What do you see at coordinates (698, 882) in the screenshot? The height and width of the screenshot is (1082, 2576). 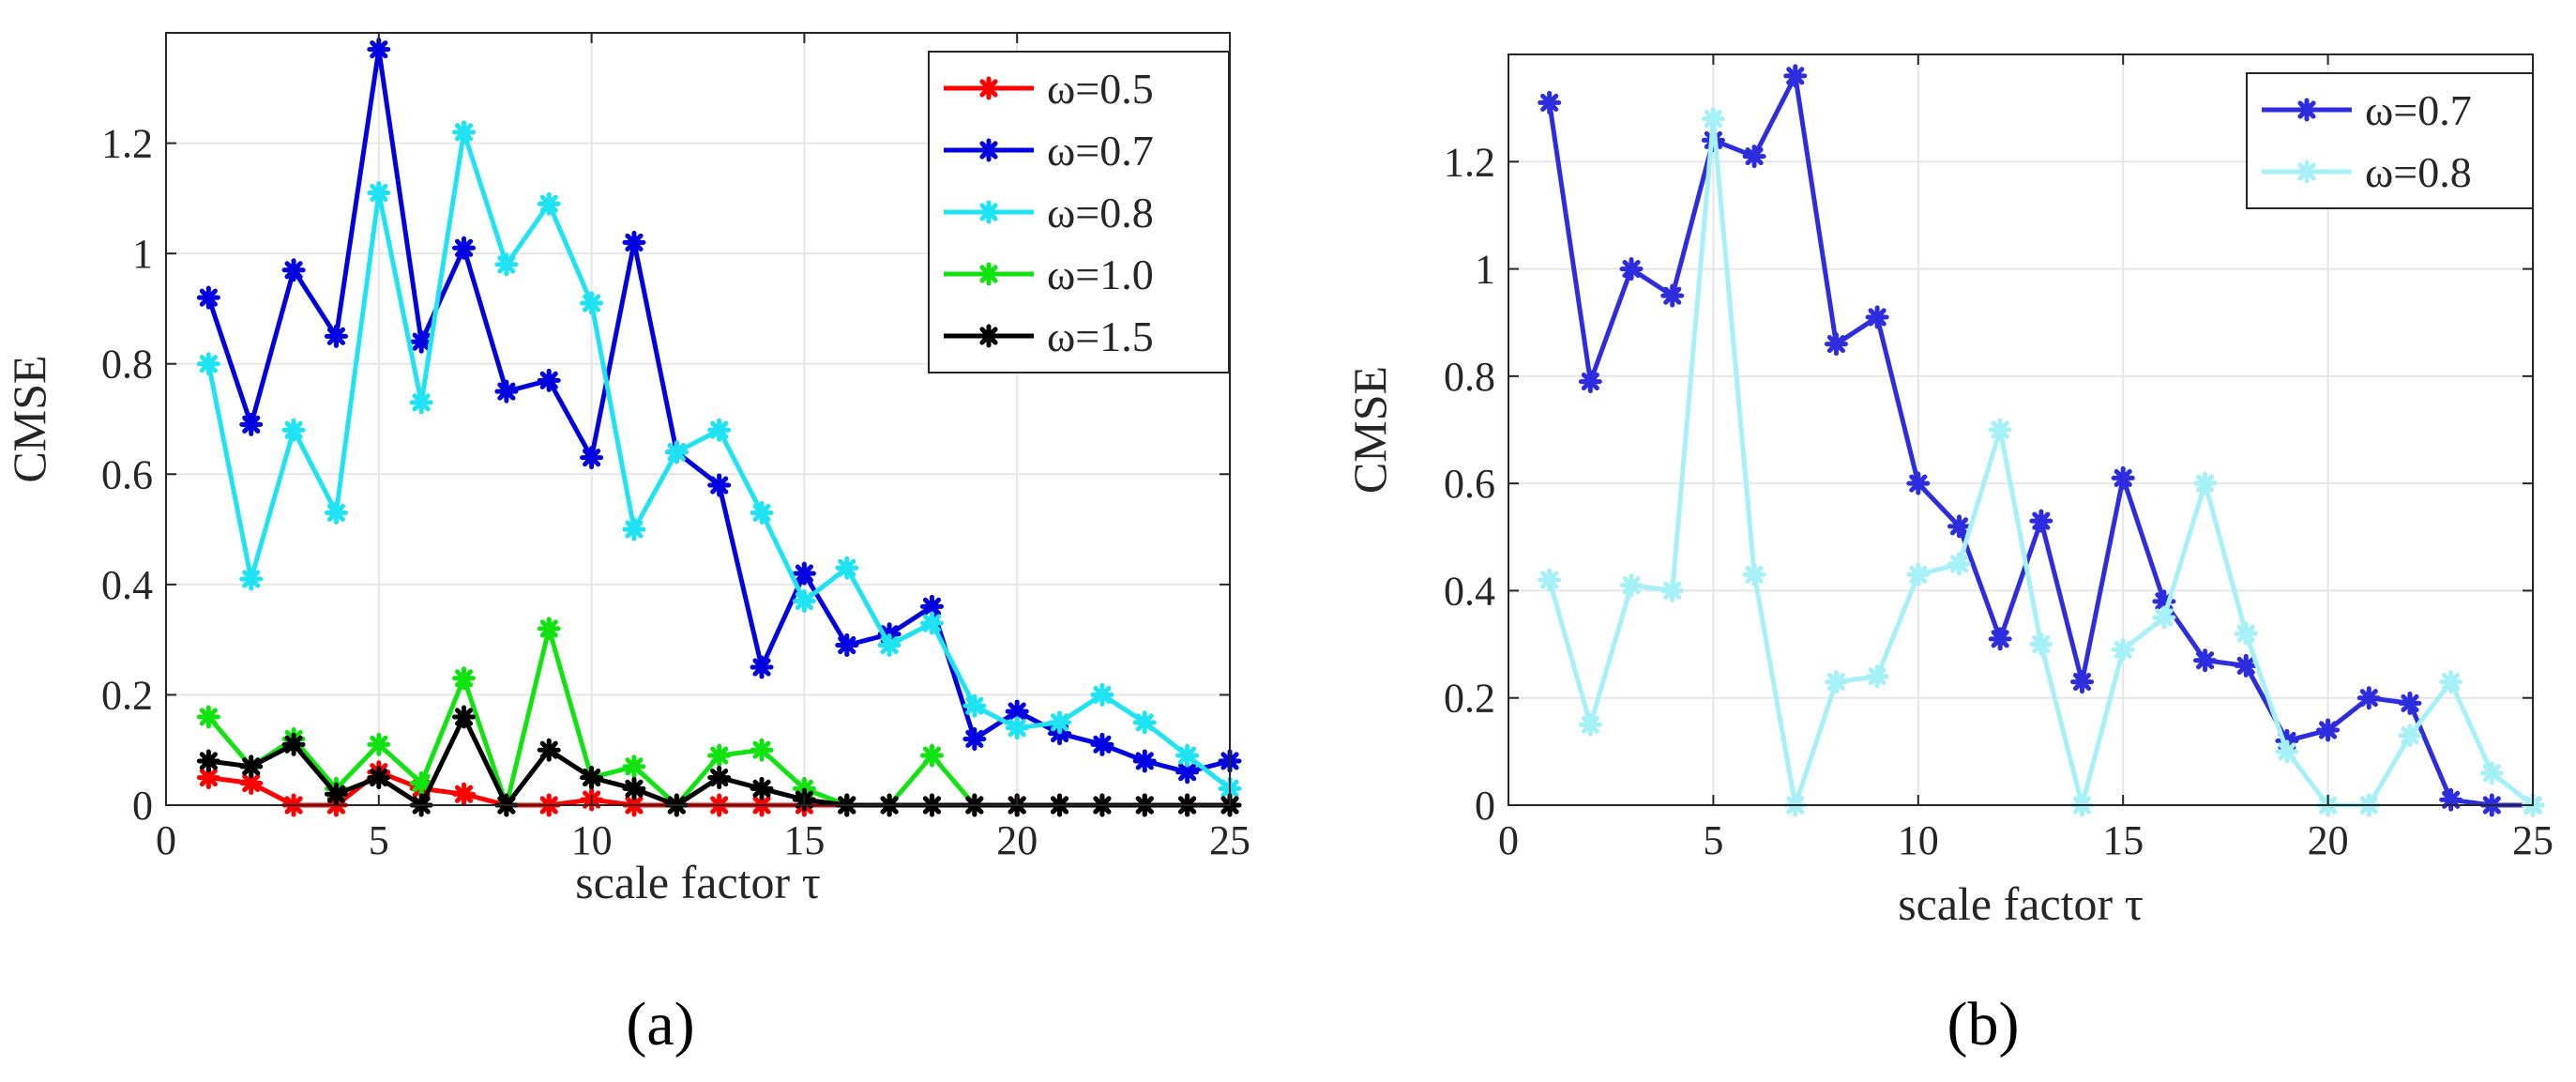 I see `x-axis-title: scale factor τ` at bounding box center [698, 882].